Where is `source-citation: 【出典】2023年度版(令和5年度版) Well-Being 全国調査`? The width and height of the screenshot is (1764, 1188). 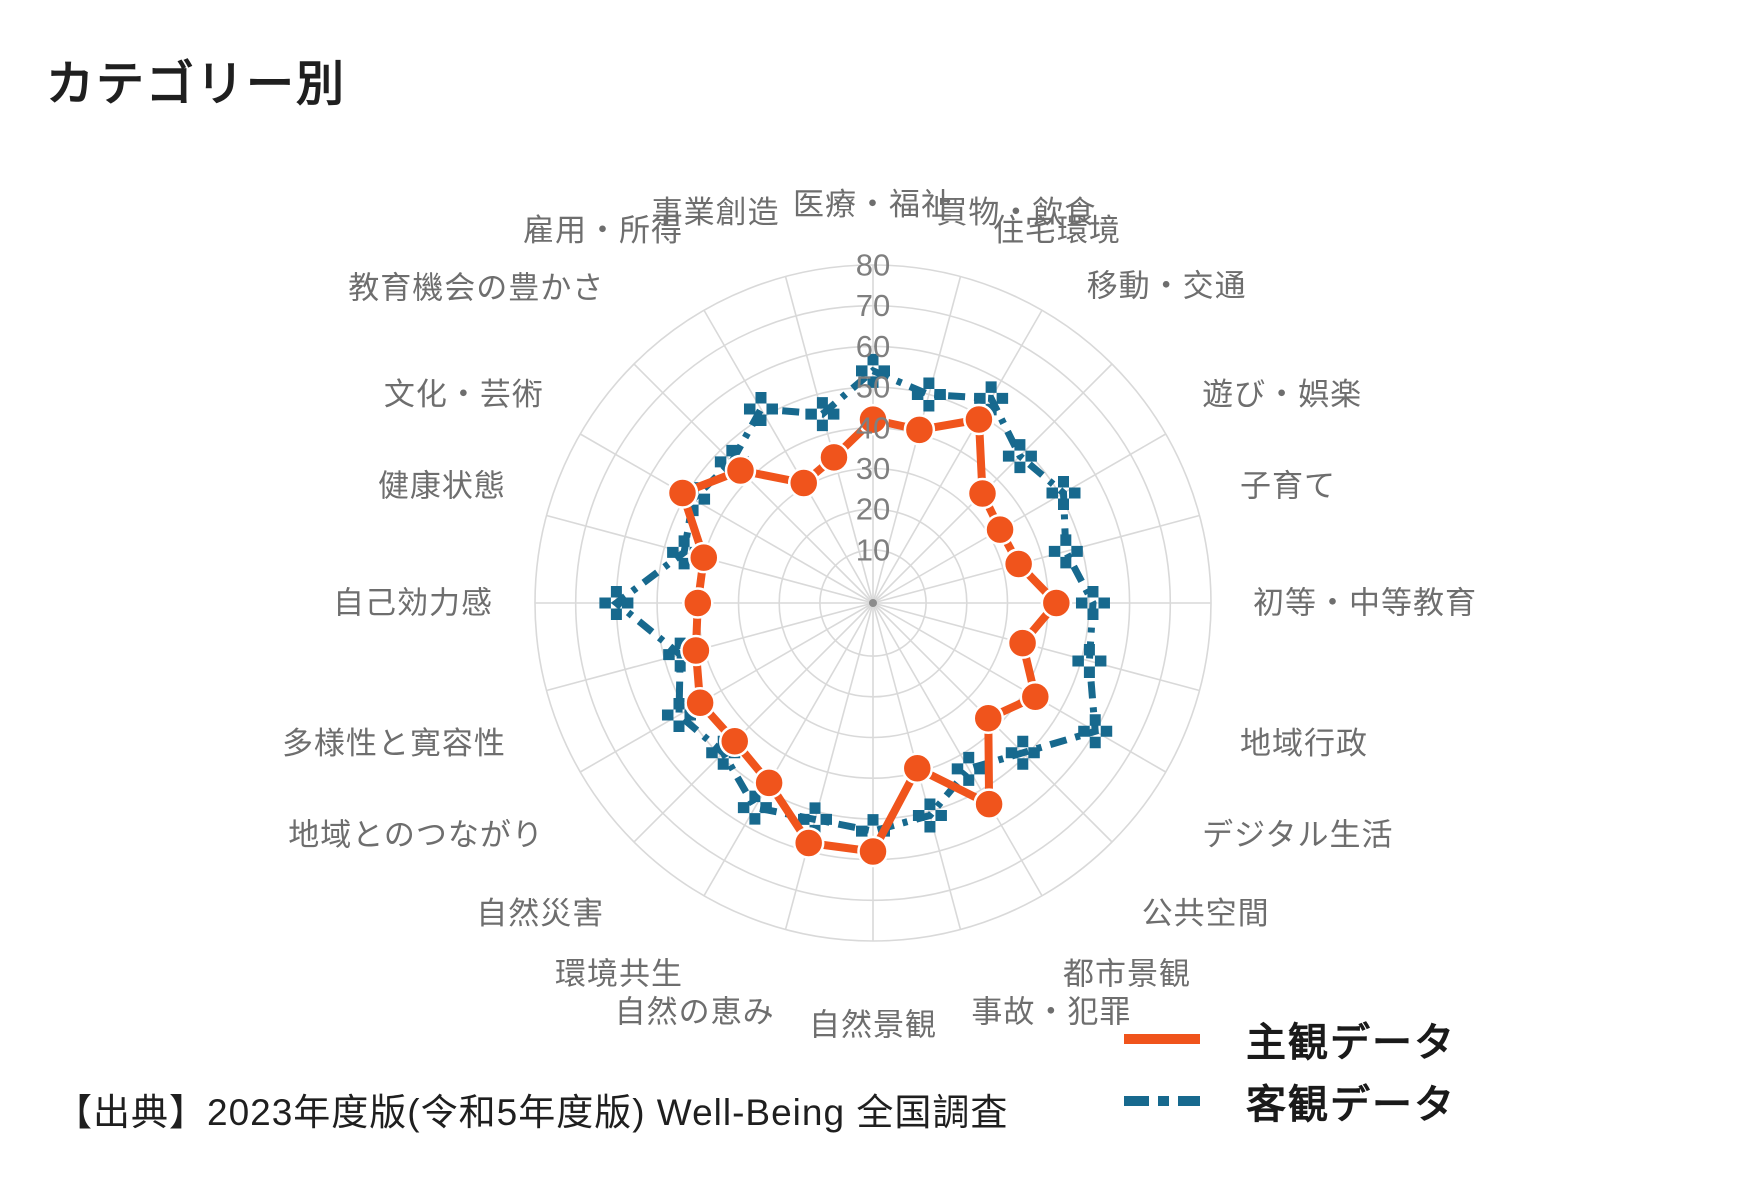 source-citation: 【出典】2023年度版(令和5年度版) Well-Being 全国調査 is located at coordinates (532, 1112).